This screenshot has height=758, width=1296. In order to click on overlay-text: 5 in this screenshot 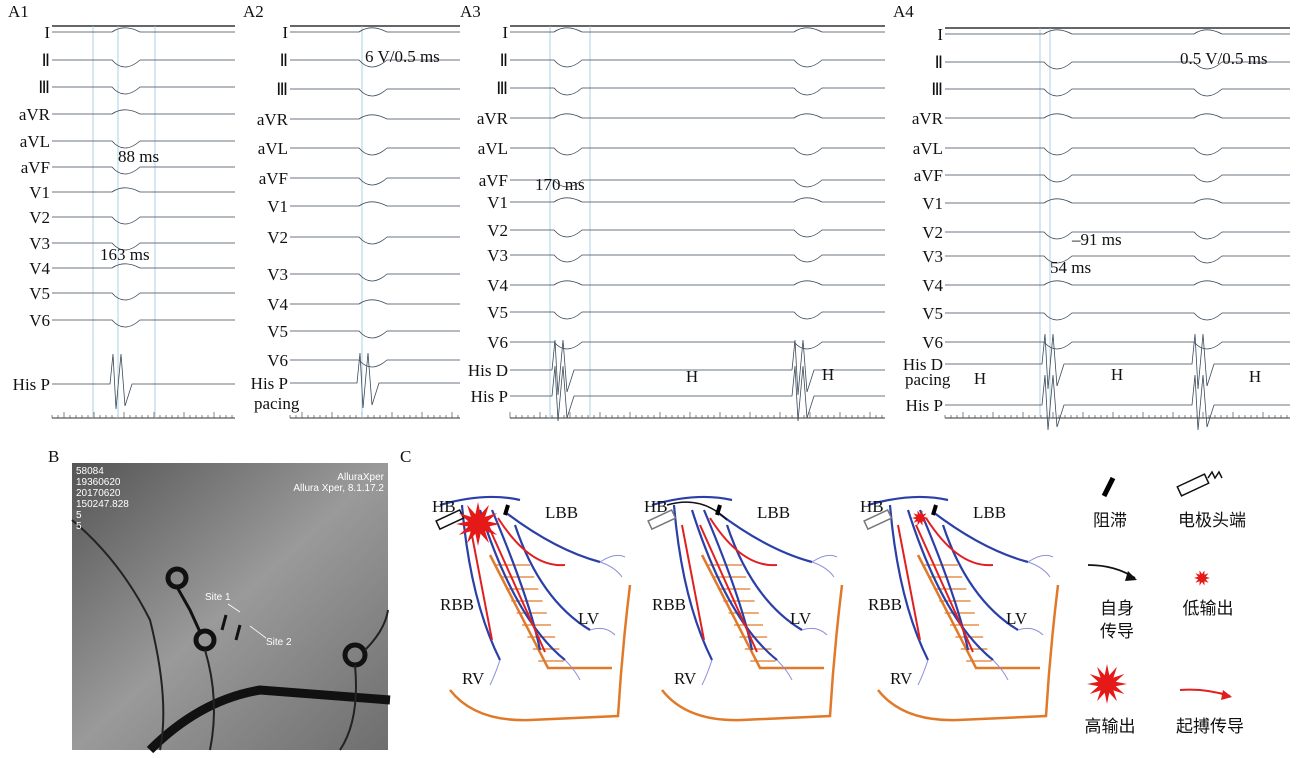, I will do `click(79, 515)`.